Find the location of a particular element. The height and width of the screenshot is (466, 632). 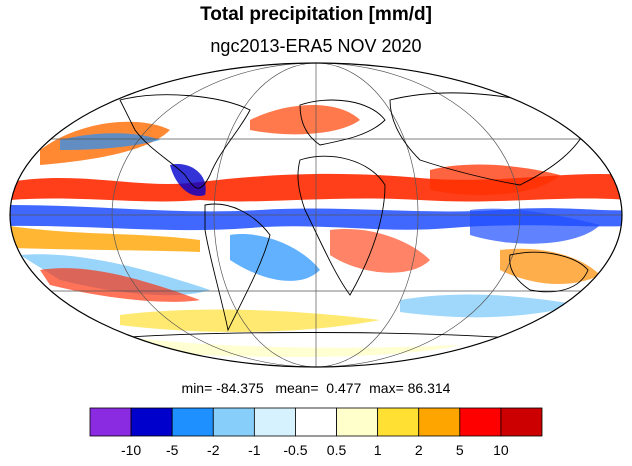

min-label: min= is located at coordinates (197, 388).